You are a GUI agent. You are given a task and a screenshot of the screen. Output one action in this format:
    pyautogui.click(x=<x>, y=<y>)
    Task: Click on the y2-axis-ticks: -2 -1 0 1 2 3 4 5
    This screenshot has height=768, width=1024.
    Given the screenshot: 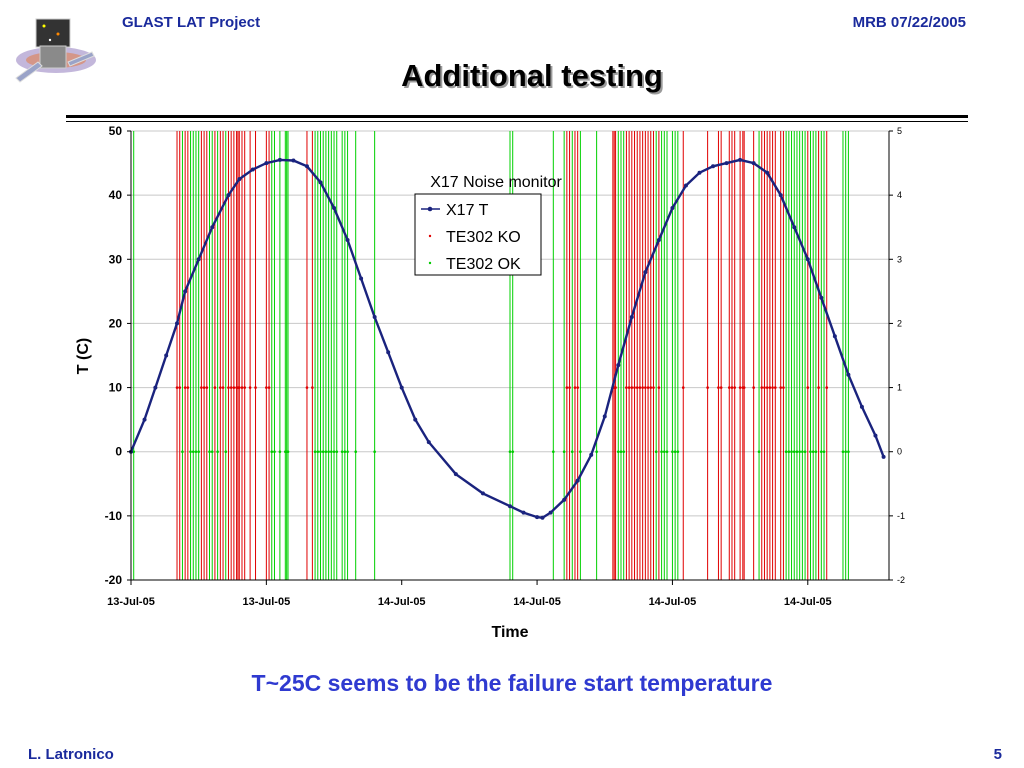 What is the action you would take?
    pyautogui.click(x=897, y=355)
    